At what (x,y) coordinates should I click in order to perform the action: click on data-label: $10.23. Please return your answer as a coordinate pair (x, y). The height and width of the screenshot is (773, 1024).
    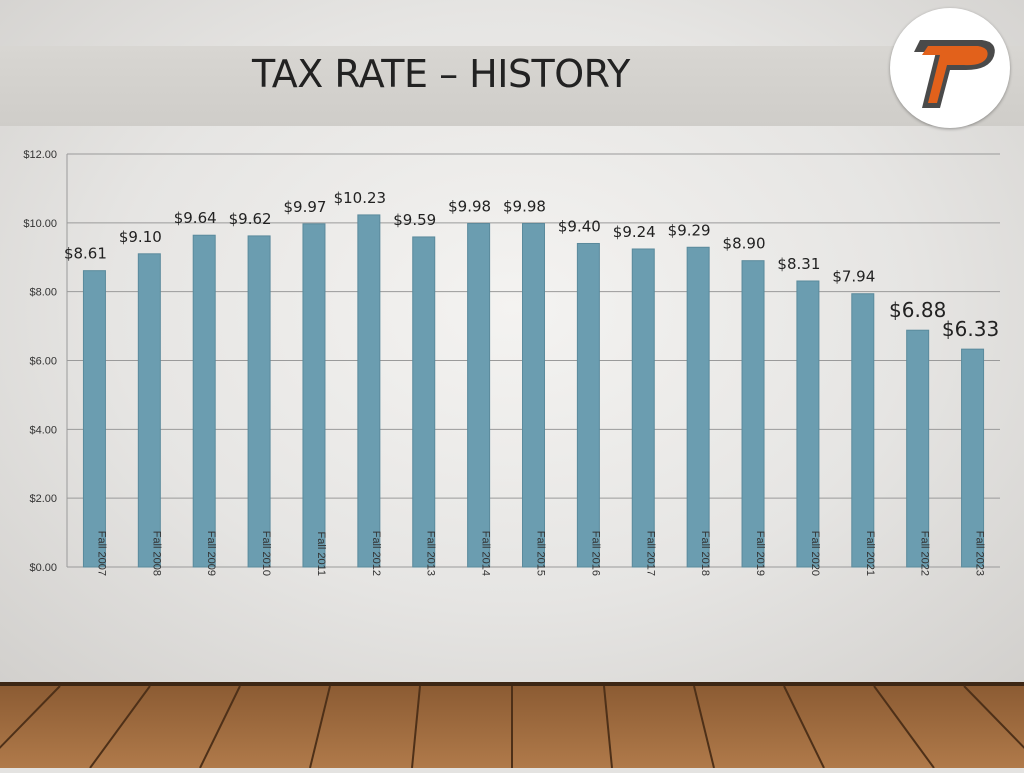
    Looking at the image, I should click on (360, 198).